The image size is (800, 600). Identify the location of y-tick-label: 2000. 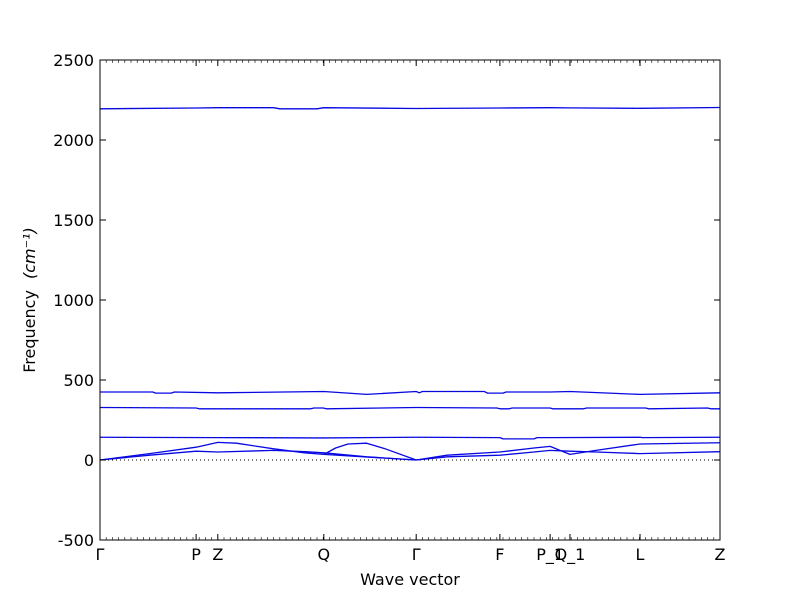
(73, 140).